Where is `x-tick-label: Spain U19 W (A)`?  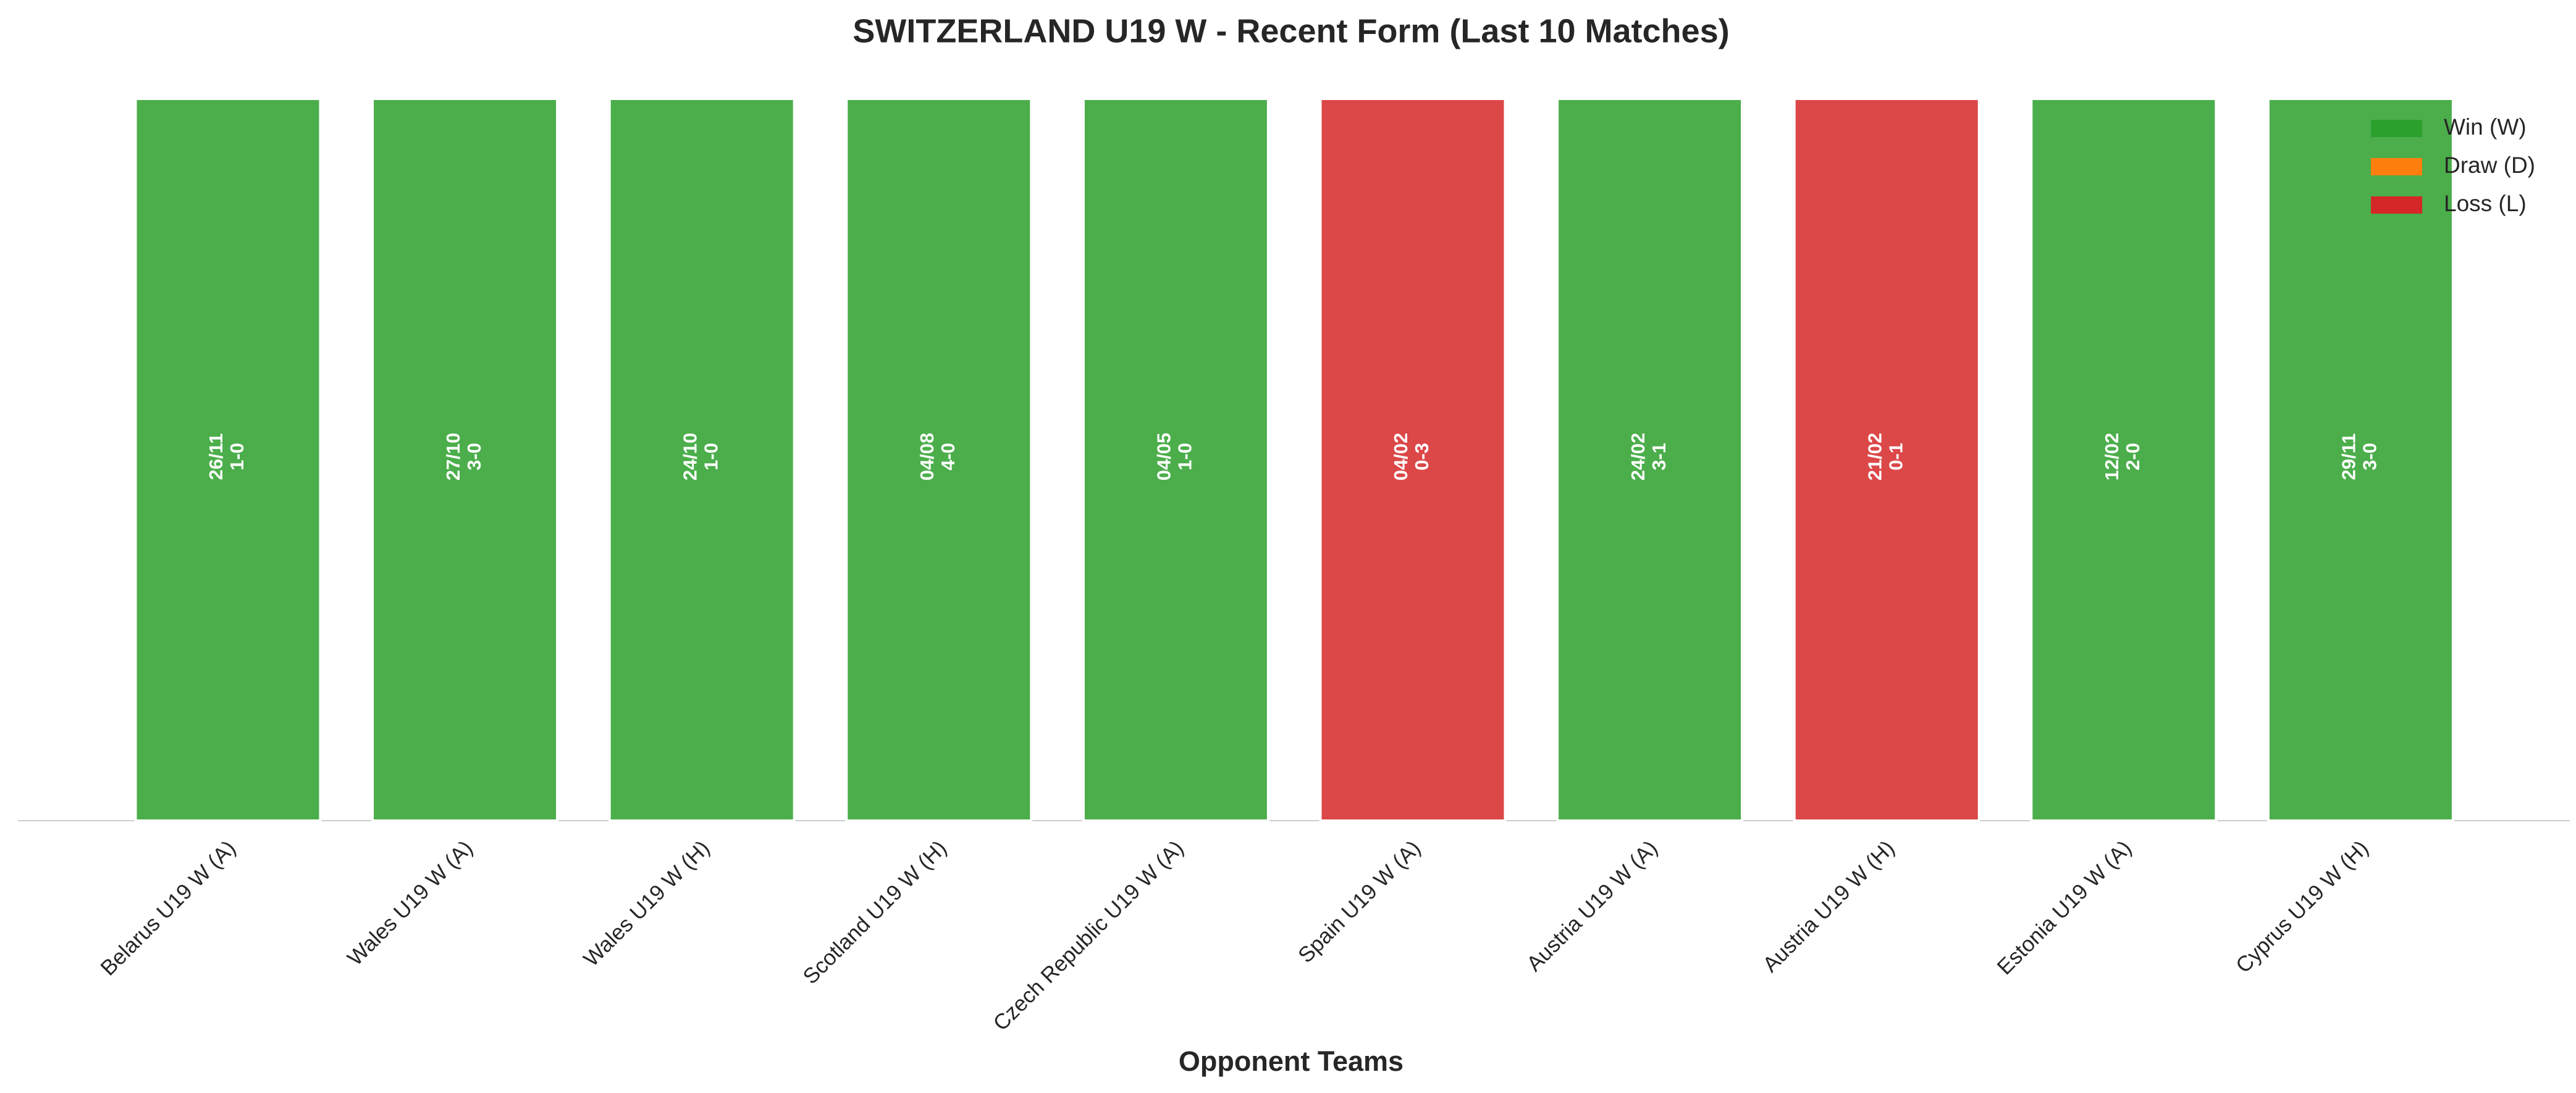 x-tick-label: Spain U19 W (A) is located at coordinates (1359, 902).